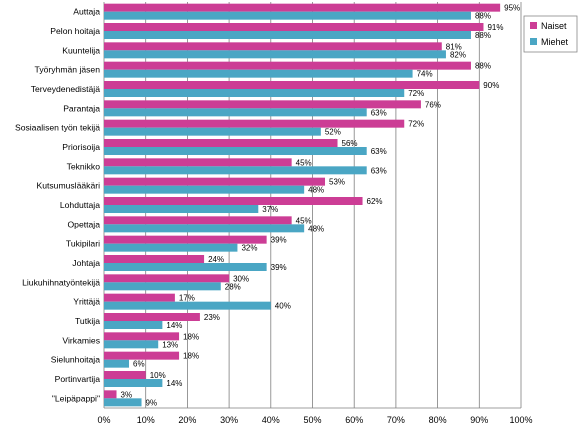 This screenshot has width=579, height=431. What do you see at coordinates (68, 70) in the screenshot?
I see `category-label: Työryhmän jäsen` at bounding box center [68, 70].